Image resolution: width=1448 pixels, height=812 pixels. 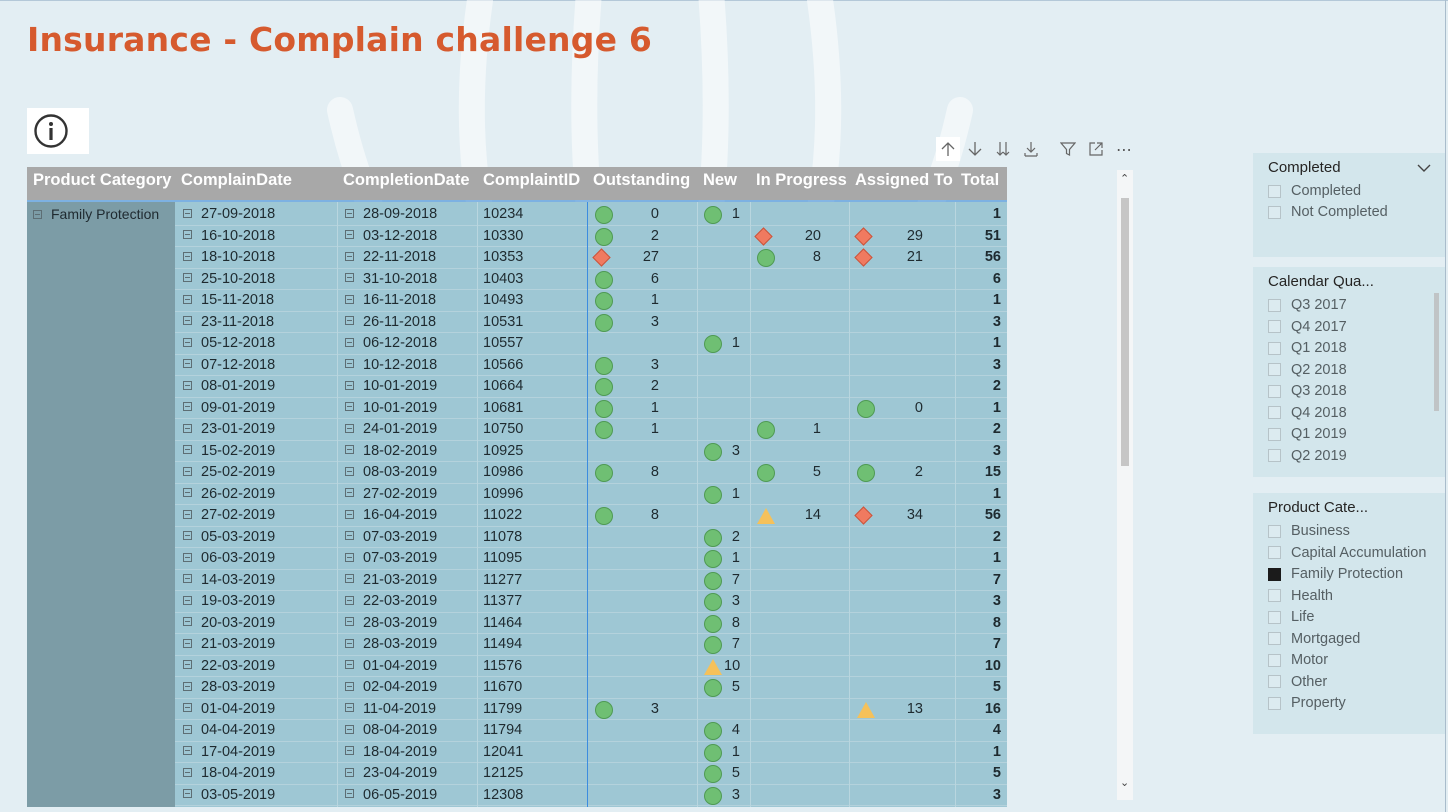 I want to click on table-row: 25-10-2018 31-10-2018 10403 6 6, so click(x=591, y=279).